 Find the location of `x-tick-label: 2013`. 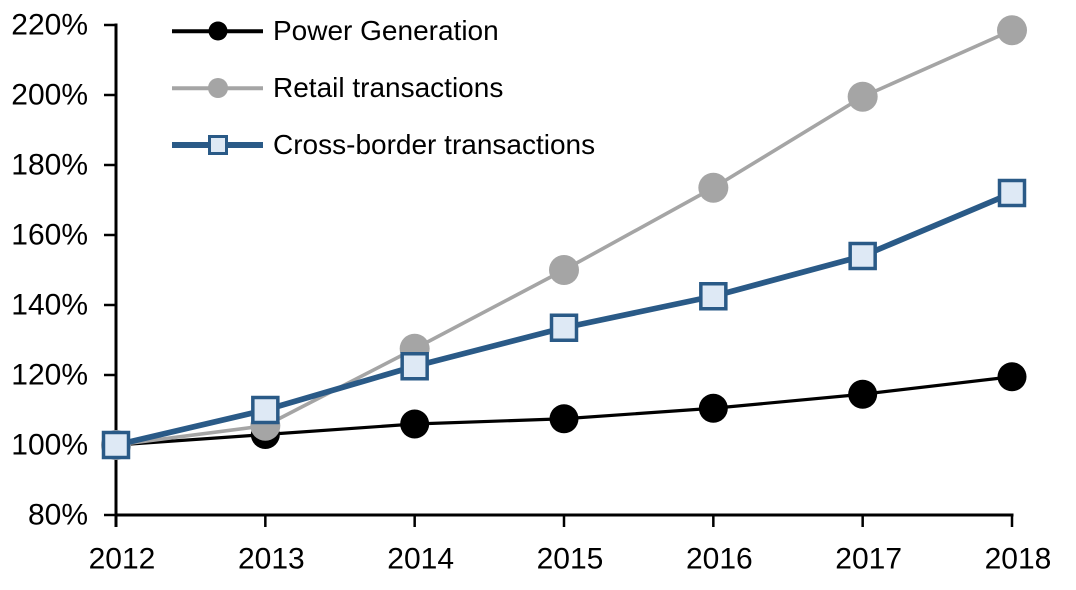

x-tick-label: 2013 is located at coordinates (271, 559).